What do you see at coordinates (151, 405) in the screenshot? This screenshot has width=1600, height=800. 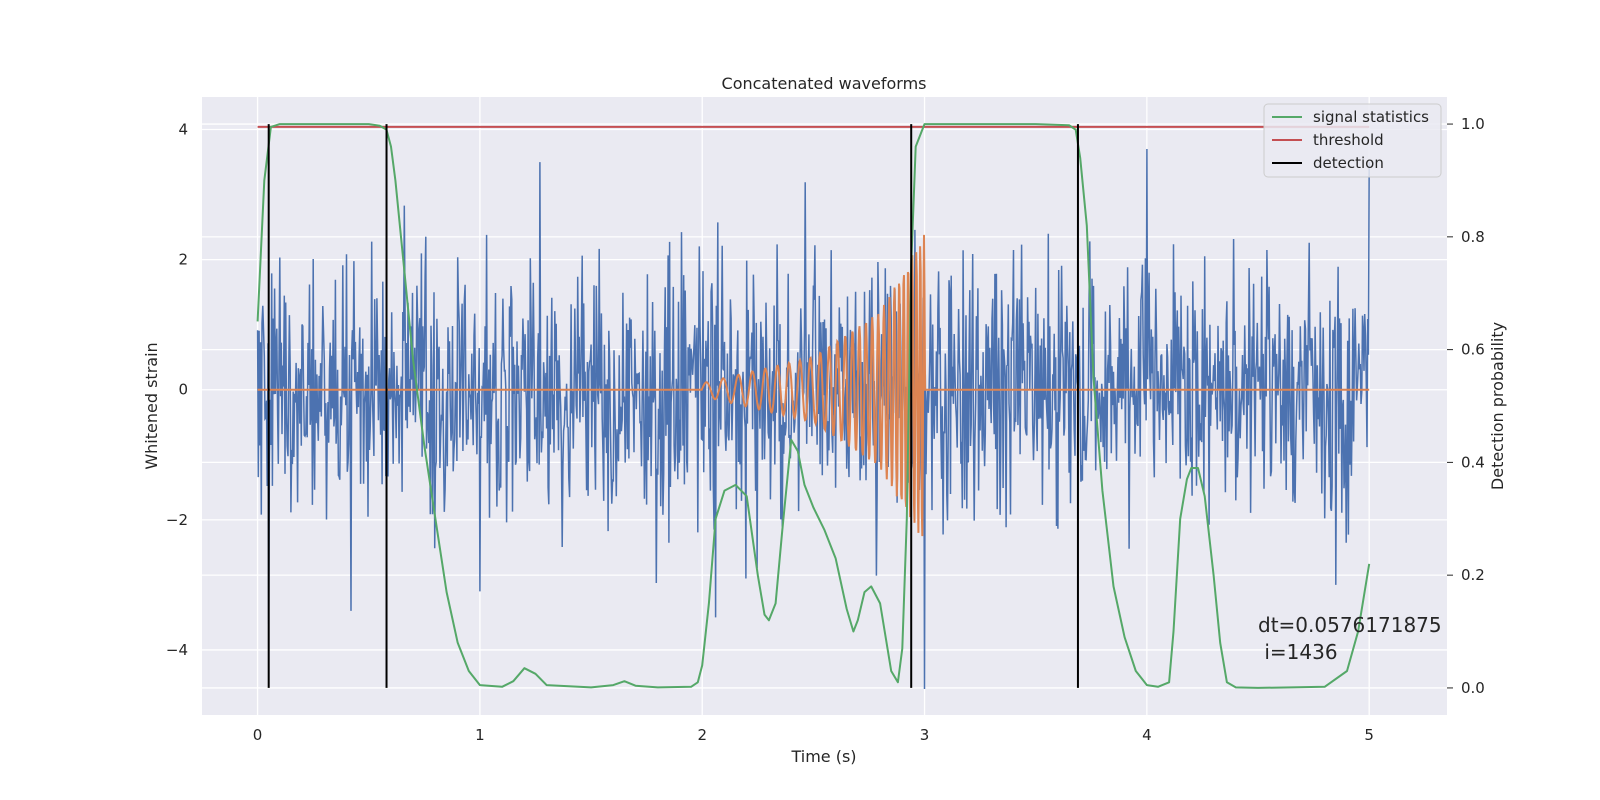 I see `y-axis-label: Whitened strain` at bounding box center [151, 405].